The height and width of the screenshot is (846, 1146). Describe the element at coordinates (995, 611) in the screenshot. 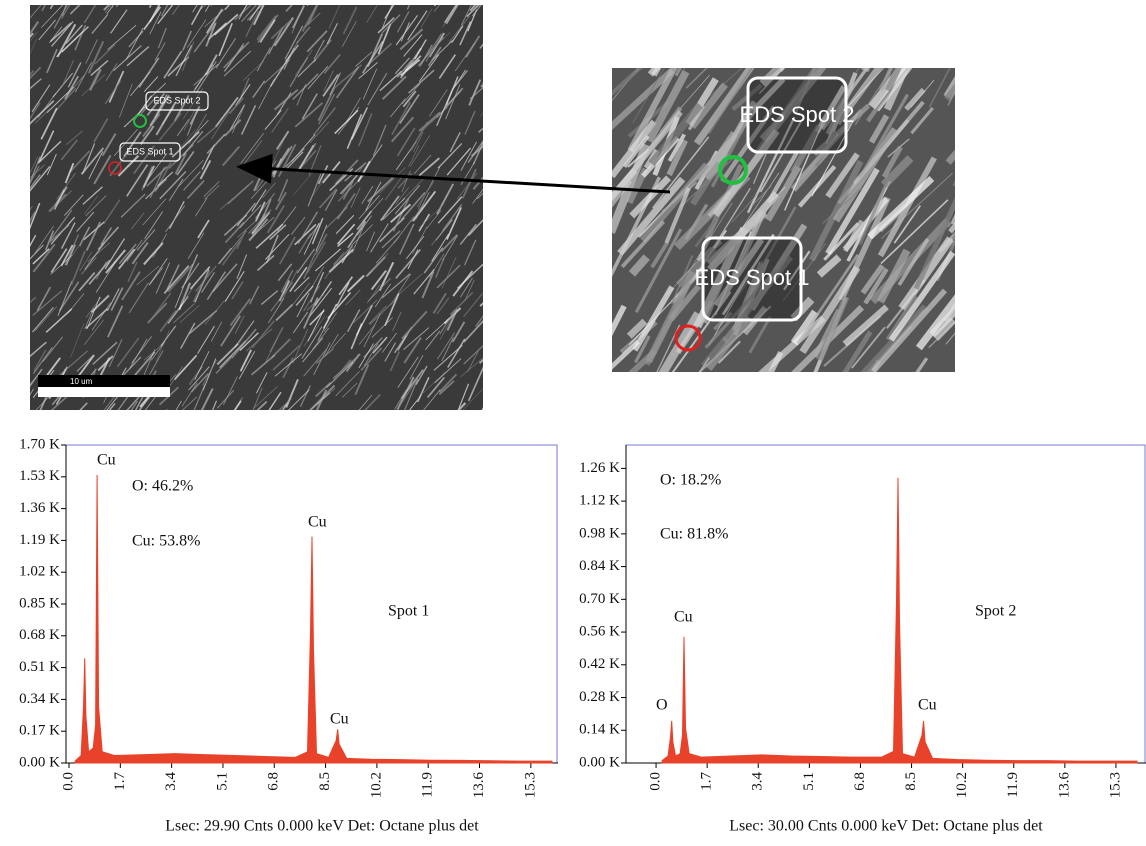

I see `annotation: Spot 2` at that location.